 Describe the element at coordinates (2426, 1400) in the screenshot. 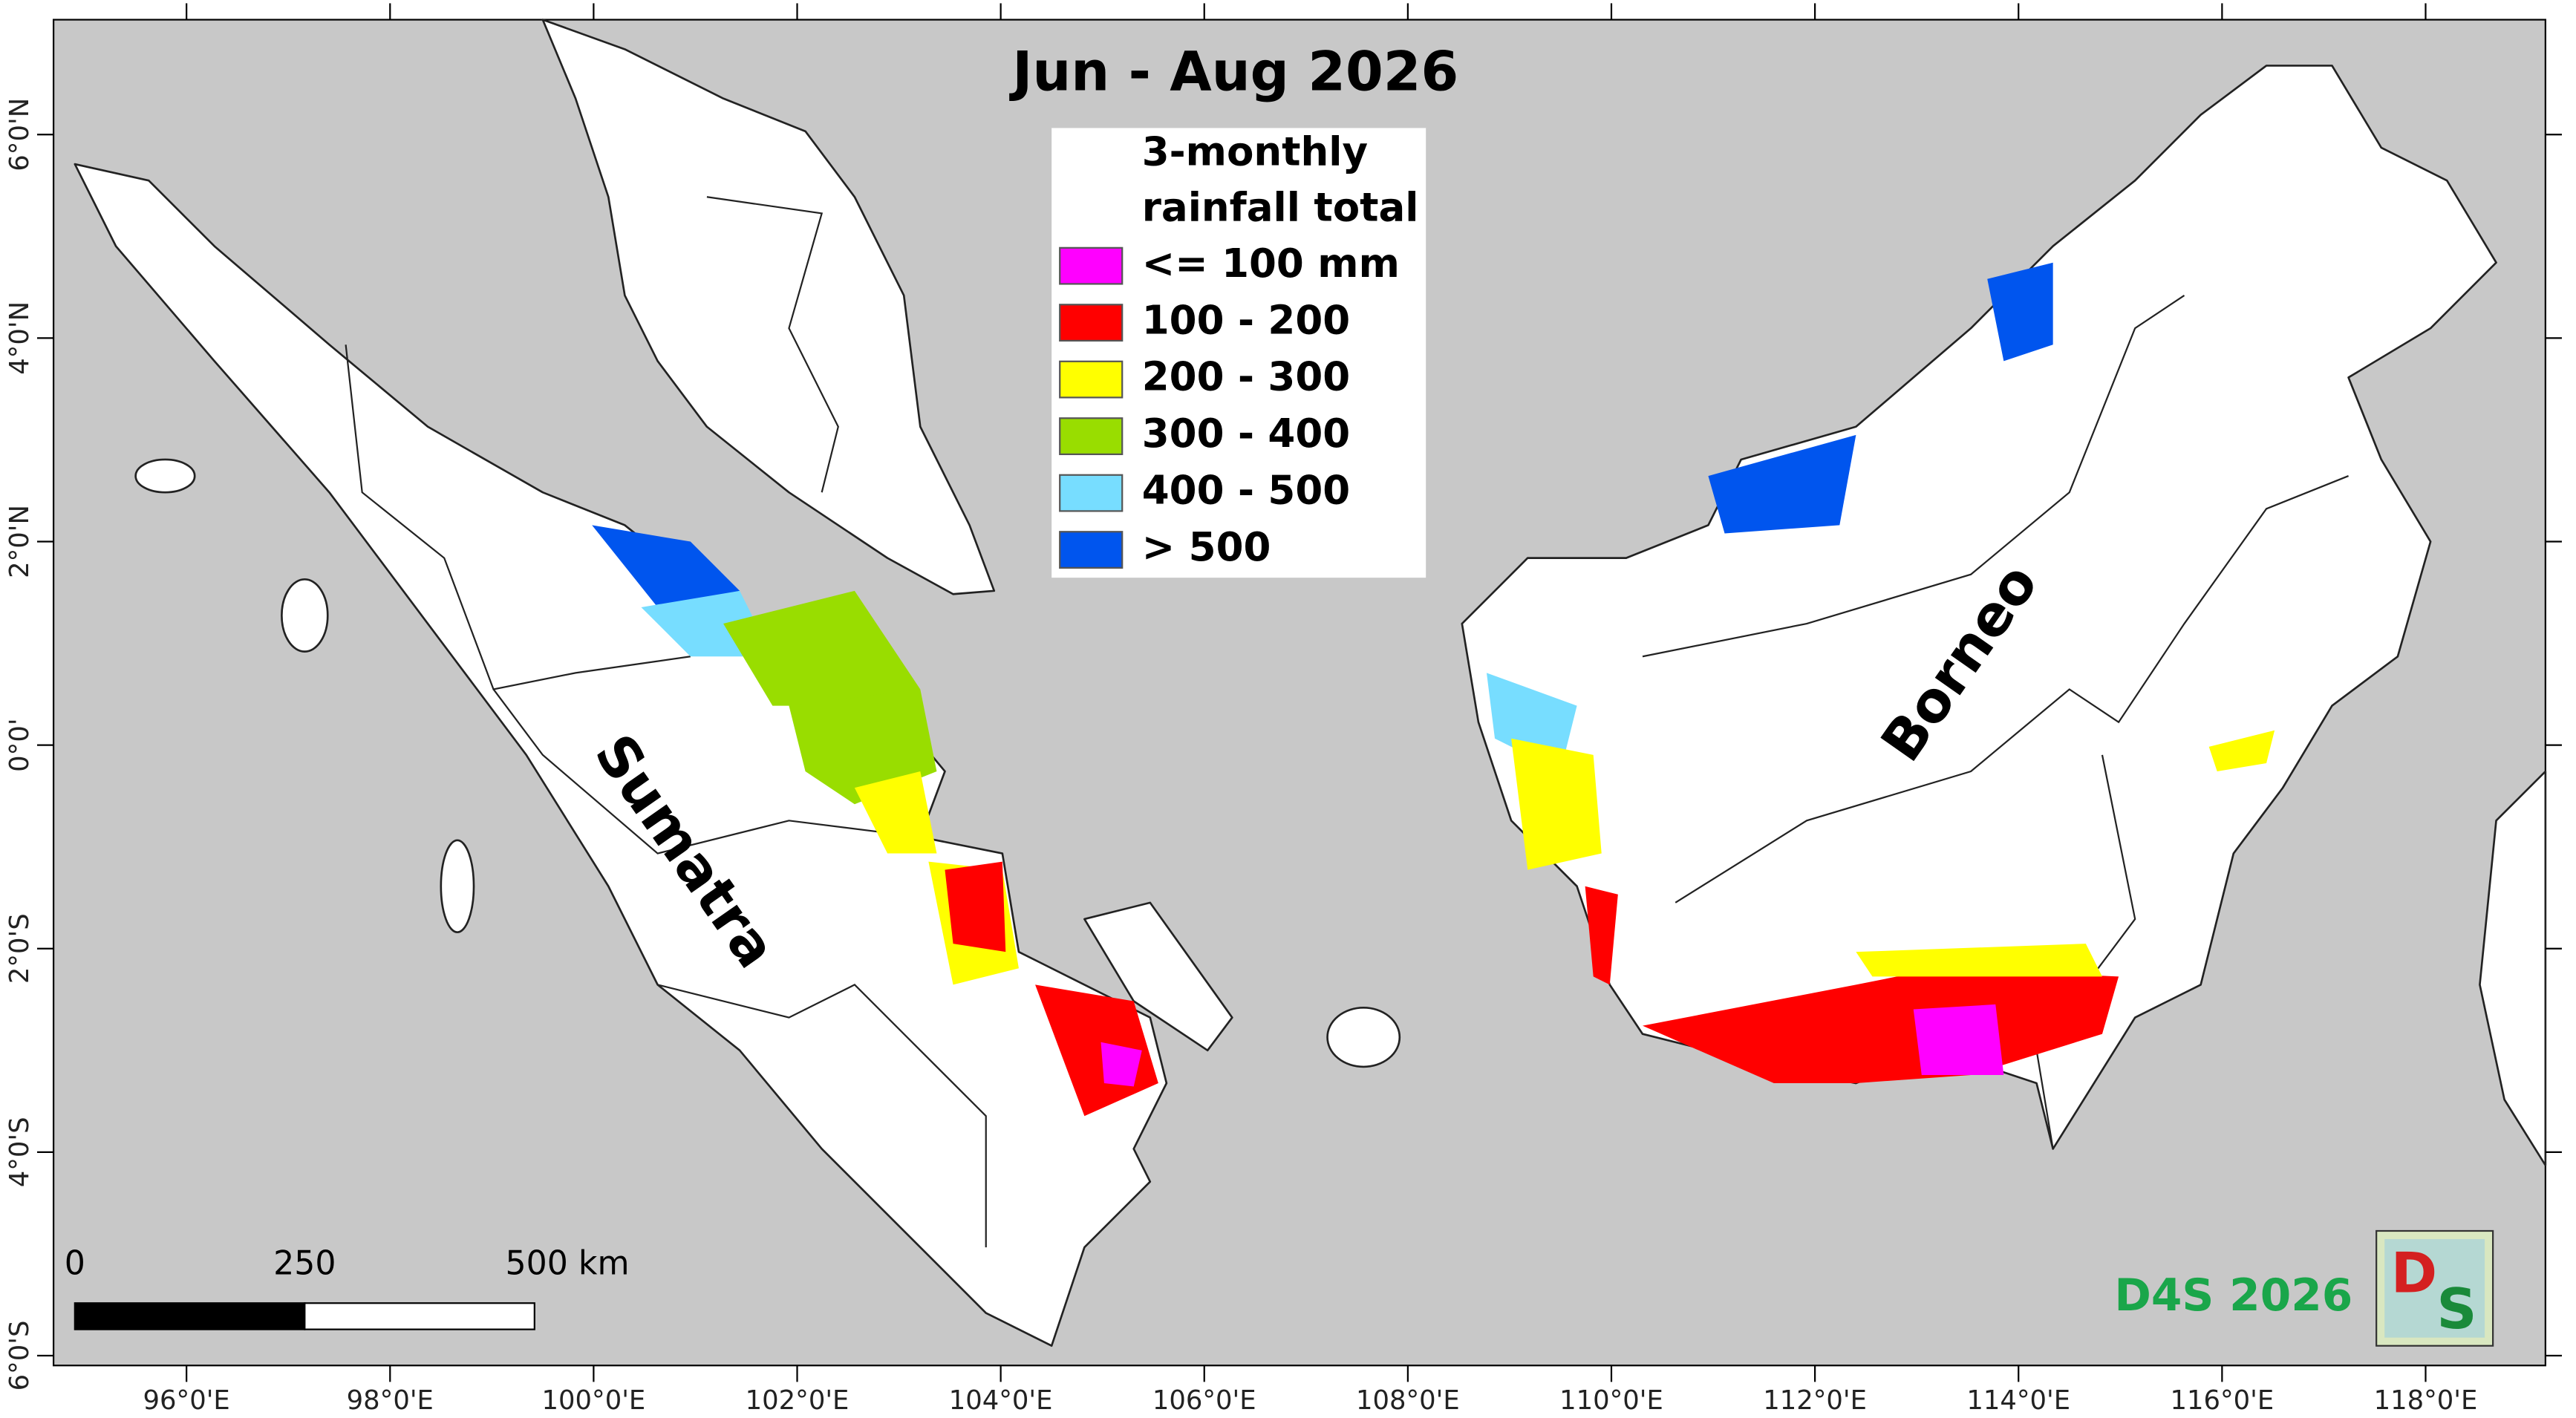

I see `lon-label: 118°0'E` at that location.